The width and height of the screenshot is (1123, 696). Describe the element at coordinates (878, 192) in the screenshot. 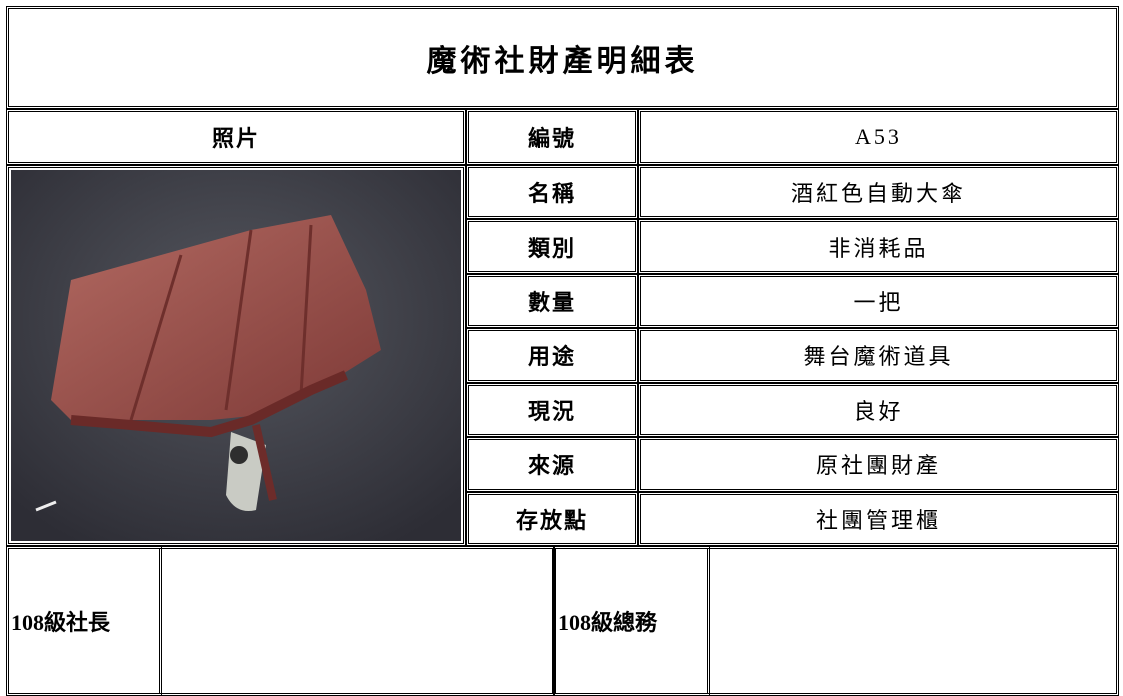

I see `field-value: 酒紅色自動大傘` at that location.